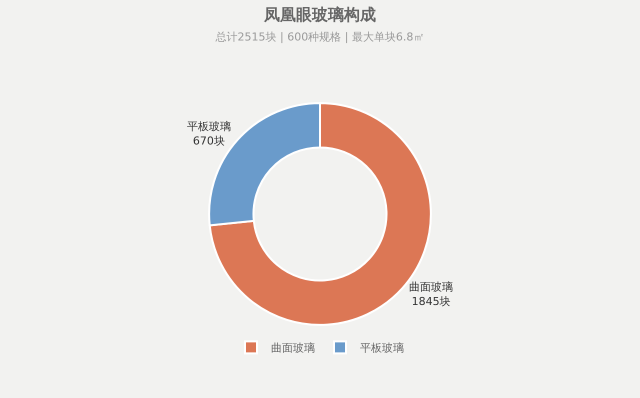  I want to click on slice-label: 曲面玻璃, so click(431, 287).